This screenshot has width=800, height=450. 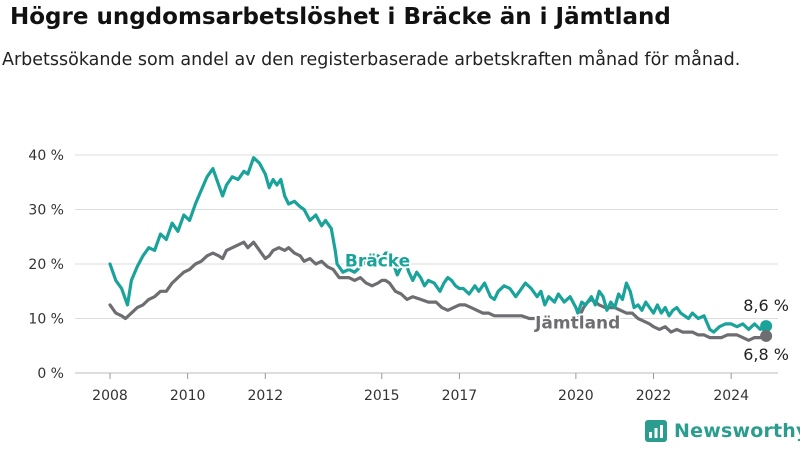 What do you see at coordinates (265, 396) in the screenshot?
I see `x-tick-label: 2012` at bounding box center [265, 396].